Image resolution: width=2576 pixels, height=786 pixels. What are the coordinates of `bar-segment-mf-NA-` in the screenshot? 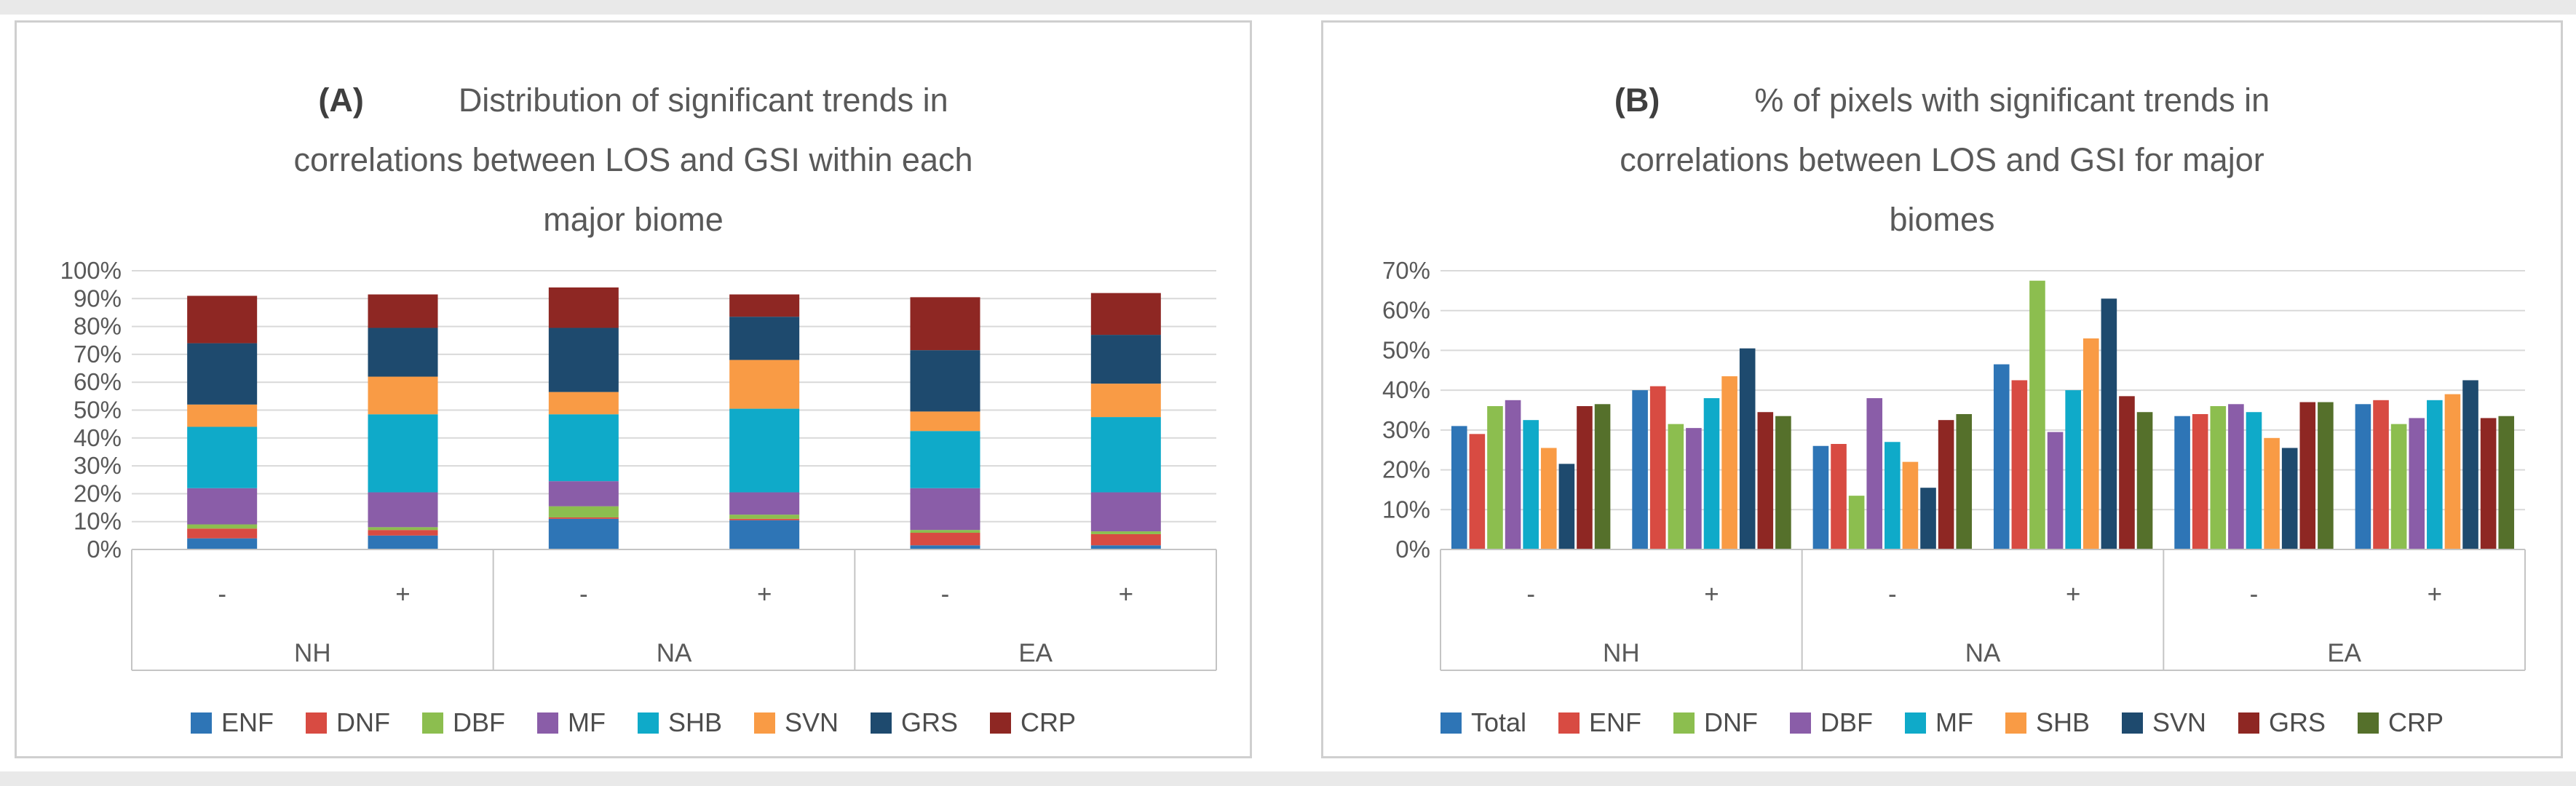 It's located at (583, 494).